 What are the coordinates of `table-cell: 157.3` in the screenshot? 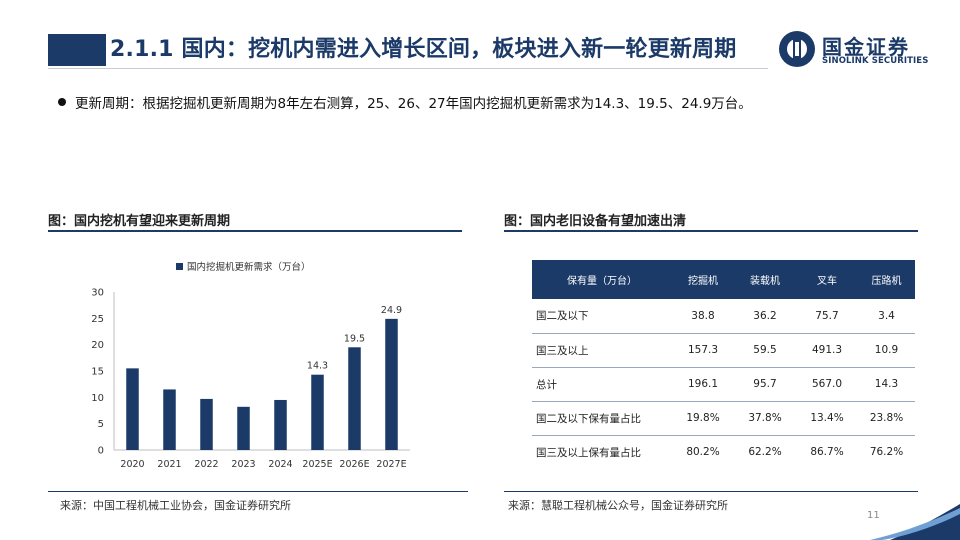 It's located at (703, 350).